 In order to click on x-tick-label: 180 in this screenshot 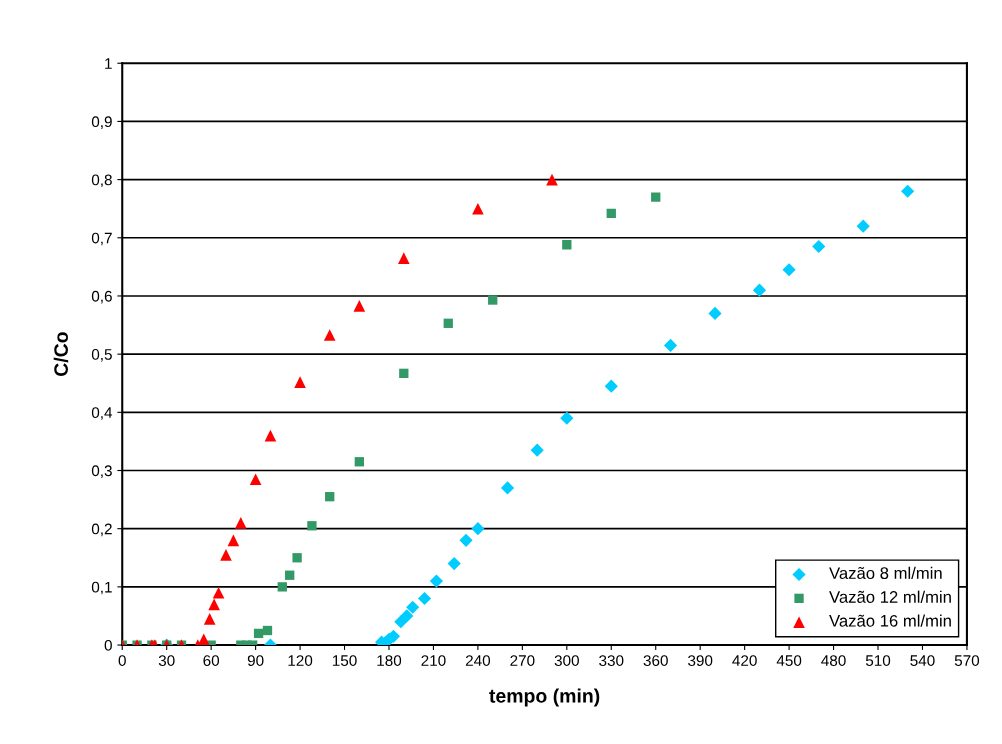, I will do `click(389, 660)`.